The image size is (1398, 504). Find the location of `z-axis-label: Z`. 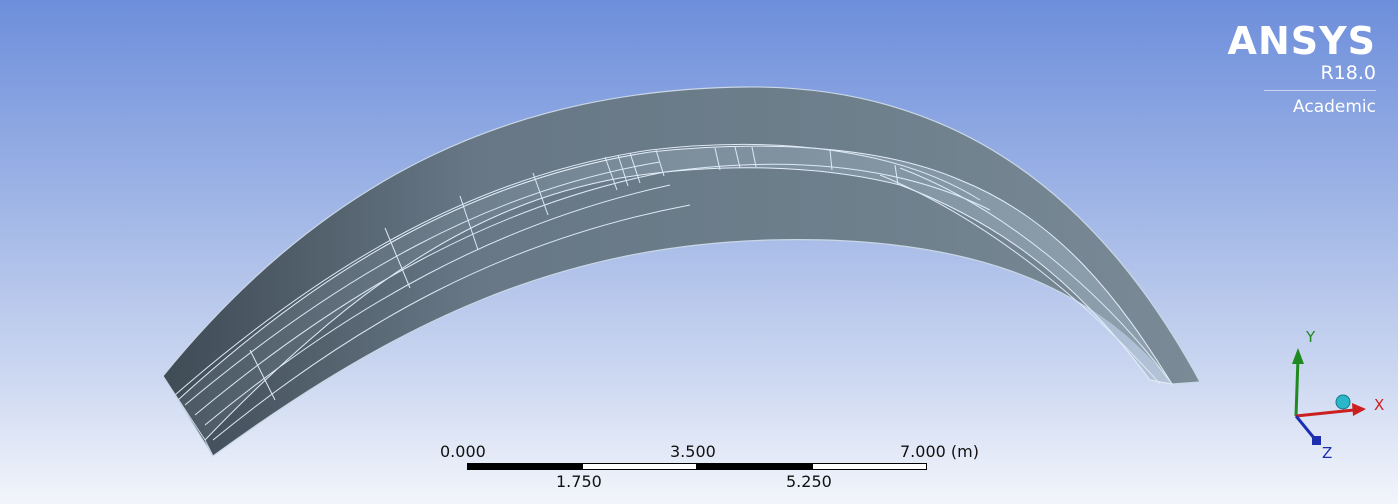

z-axis-label: Z is located at coordinates (1327, 453).